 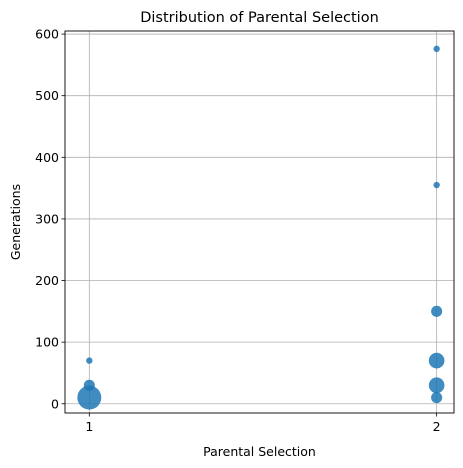 I want to click on x-axis-label: Parental Selection, so click(x=259, y=451).